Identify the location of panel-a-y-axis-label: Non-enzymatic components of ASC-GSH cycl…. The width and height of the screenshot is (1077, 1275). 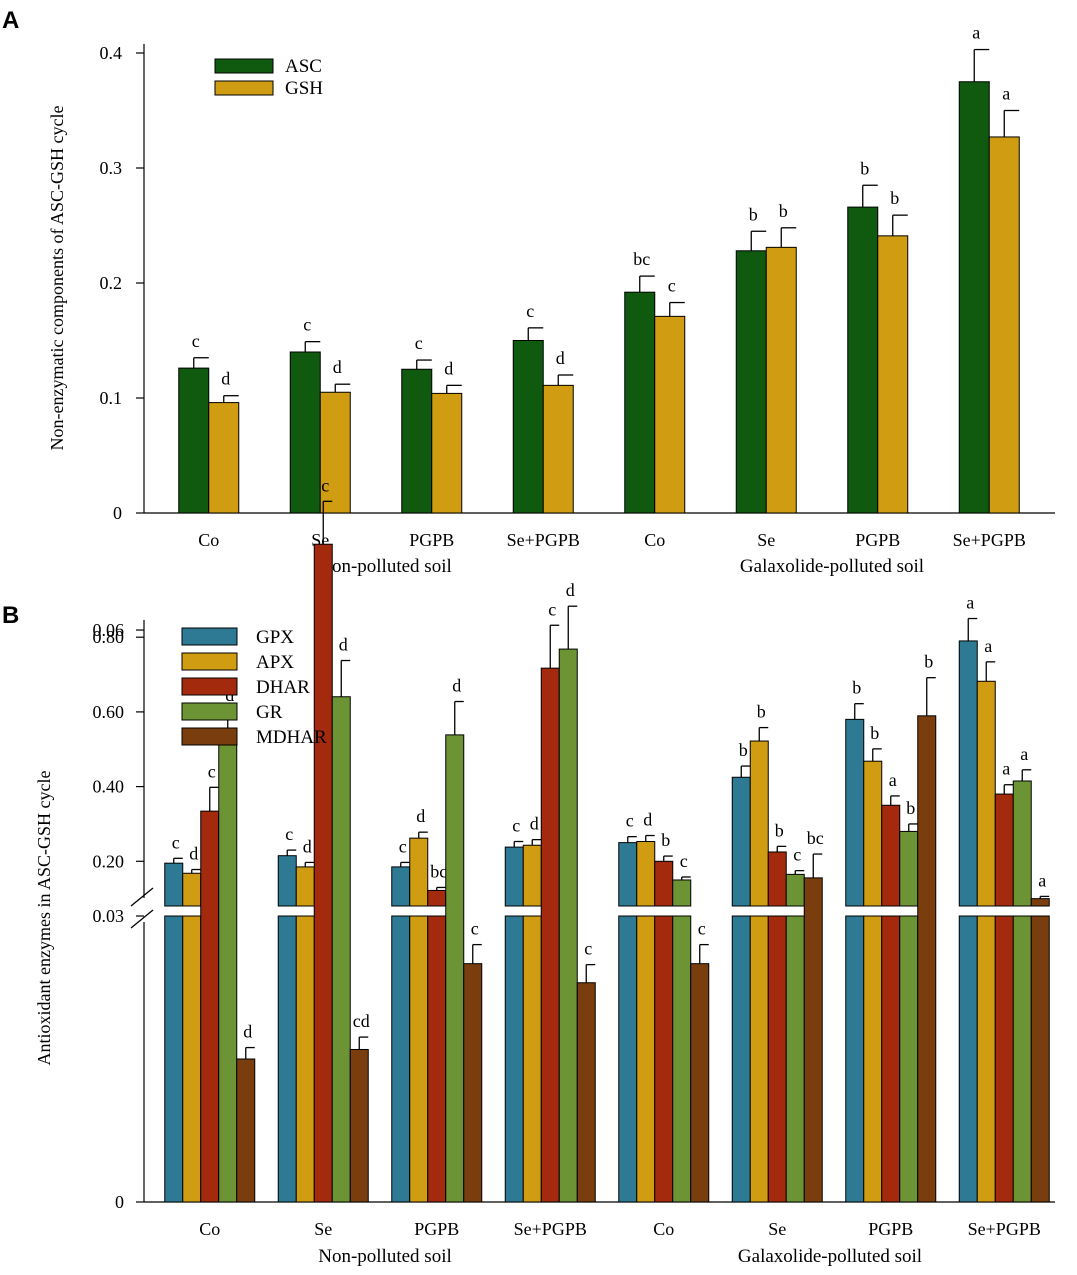
(57, 278).